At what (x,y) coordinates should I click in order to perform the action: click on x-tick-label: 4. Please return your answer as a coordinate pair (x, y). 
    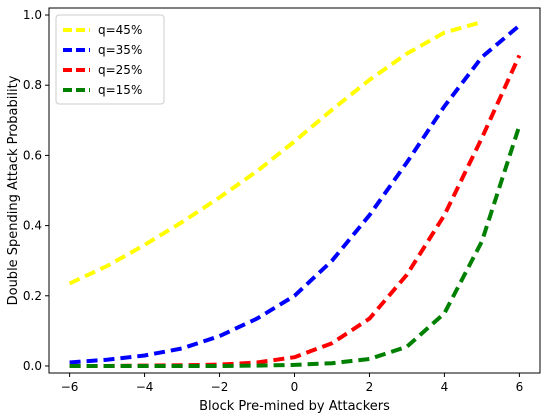
    Looking at the image, I should click on (445, 387).